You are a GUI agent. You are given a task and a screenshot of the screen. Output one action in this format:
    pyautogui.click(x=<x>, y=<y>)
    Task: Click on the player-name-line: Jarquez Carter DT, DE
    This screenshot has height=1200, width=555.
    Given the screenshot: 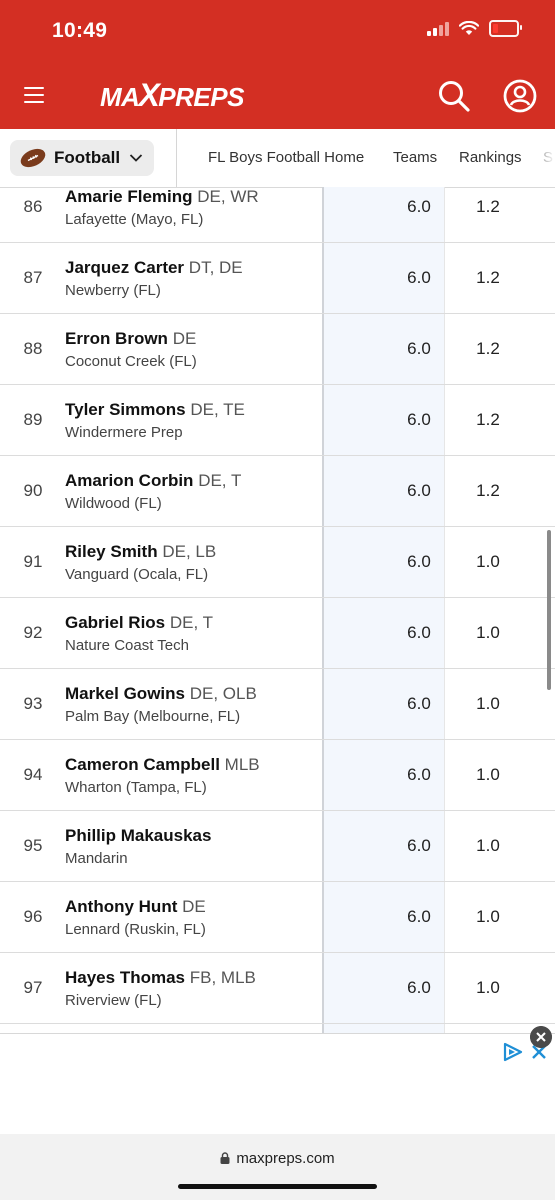 What is the action you would take?
    pyautogui.click(x=154, y=268)
    